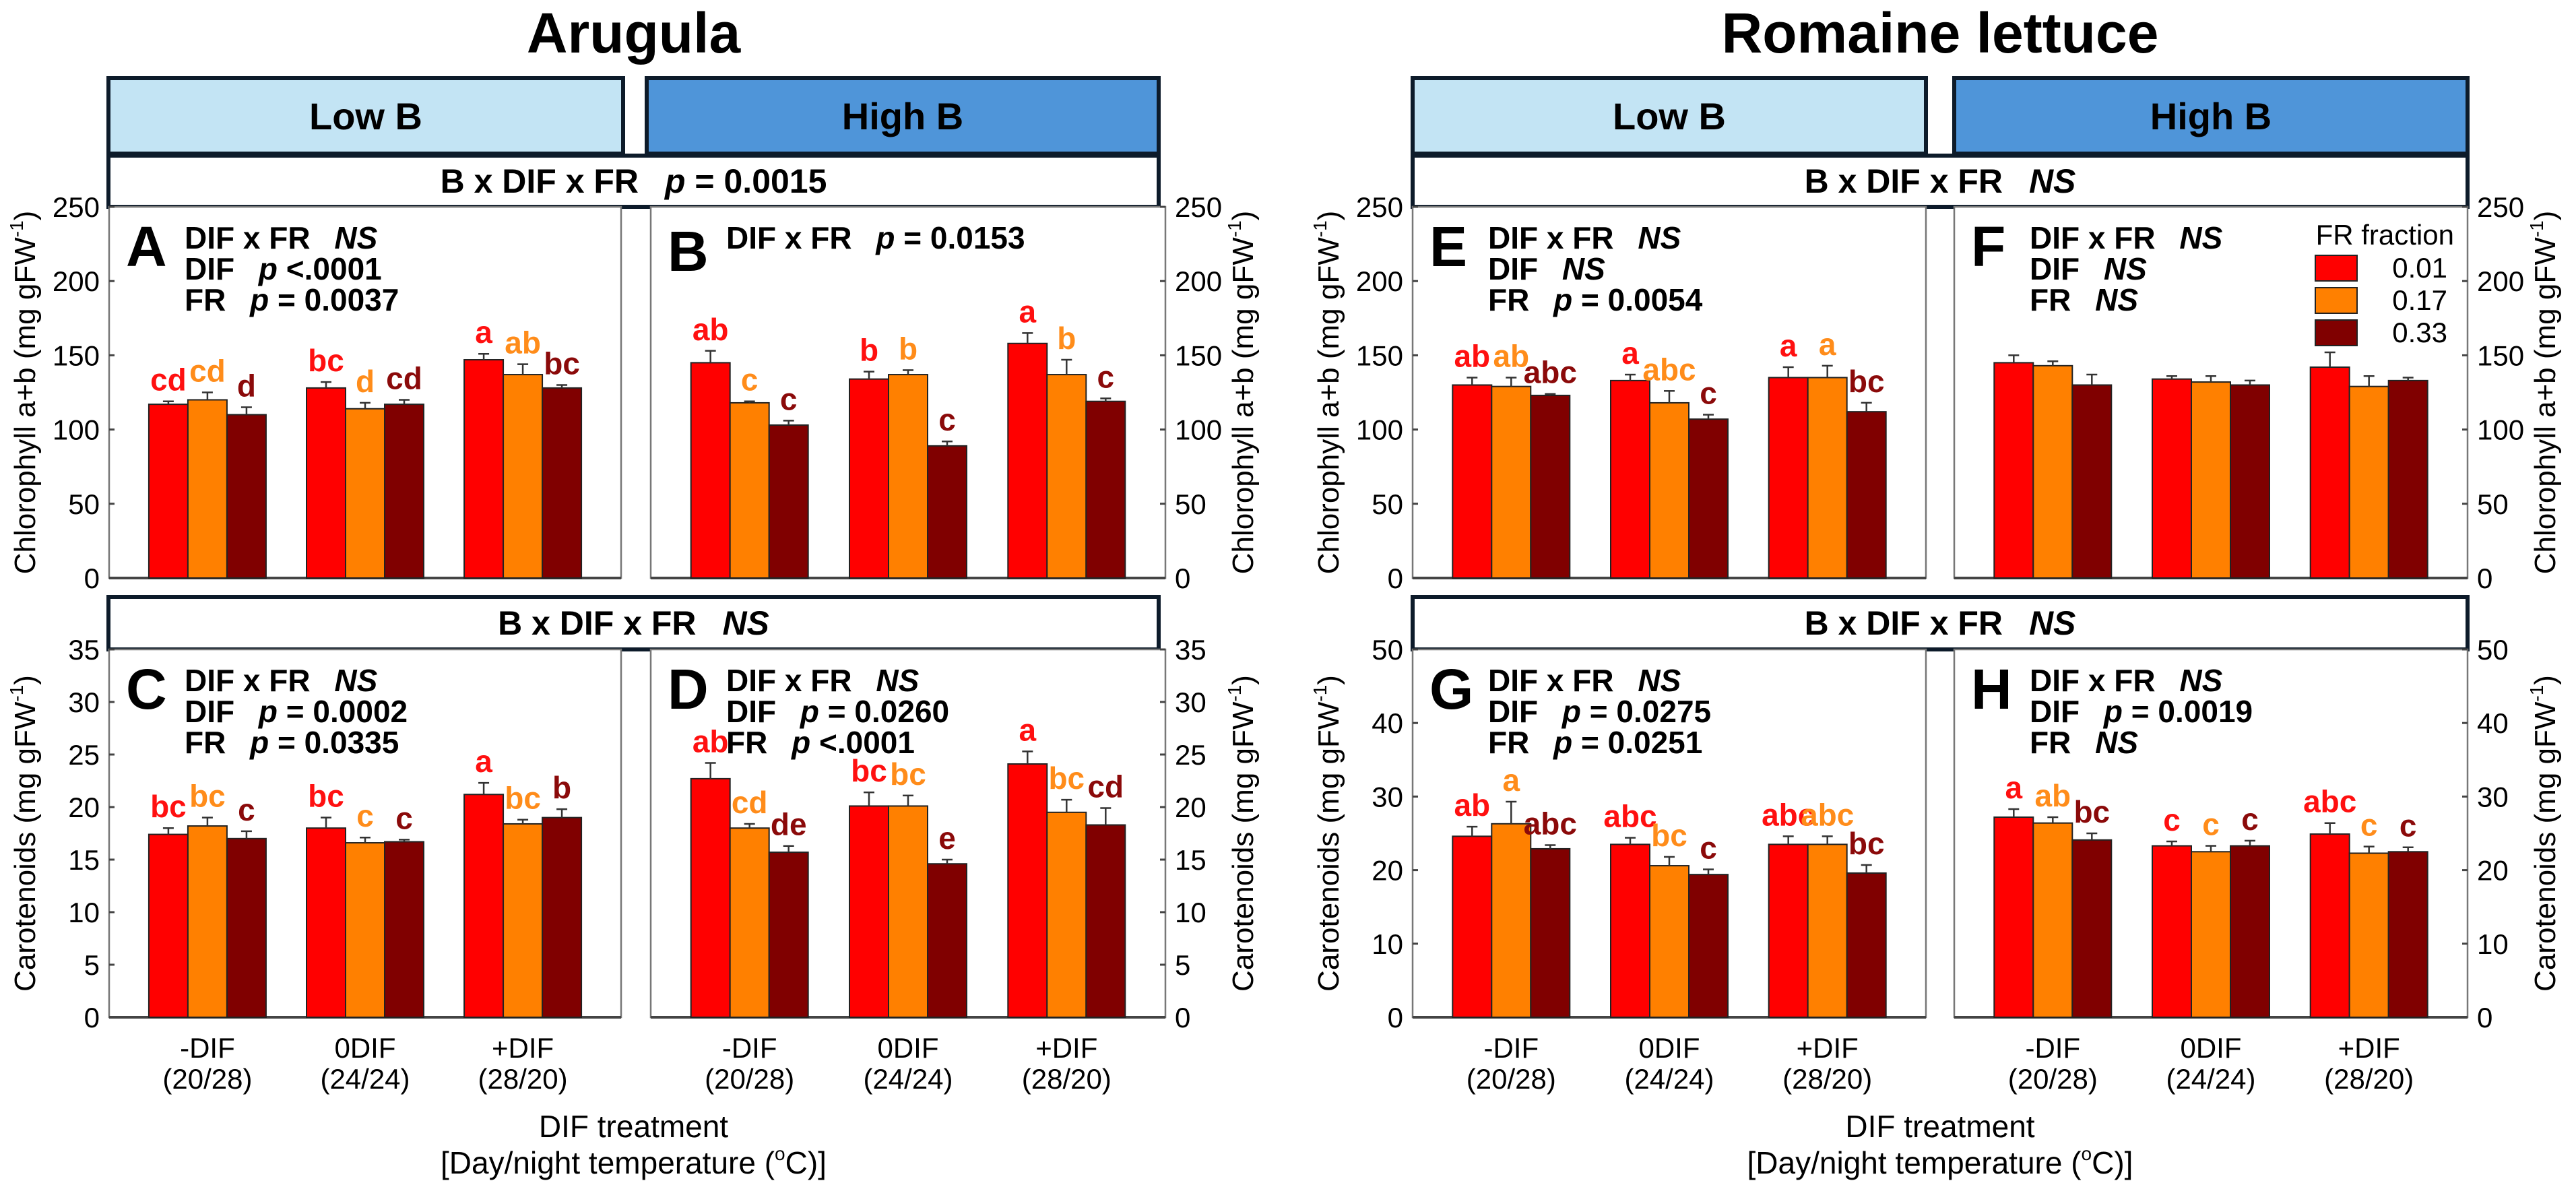 Image resolution: width=2576 pixels, height=1185 pixels. Describe the element at coordinates (633, 1126) in the screenshot. I see `x-axis-title: DIF treatment` at that location.